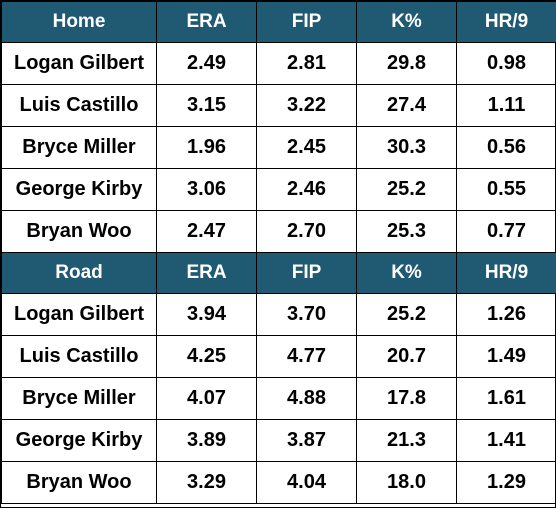 The width and height of the screenshot is (556, 508). I want to click on table-row: Bryan Woo 3.29 4.04 18.0 1.29, so click(278, 482).